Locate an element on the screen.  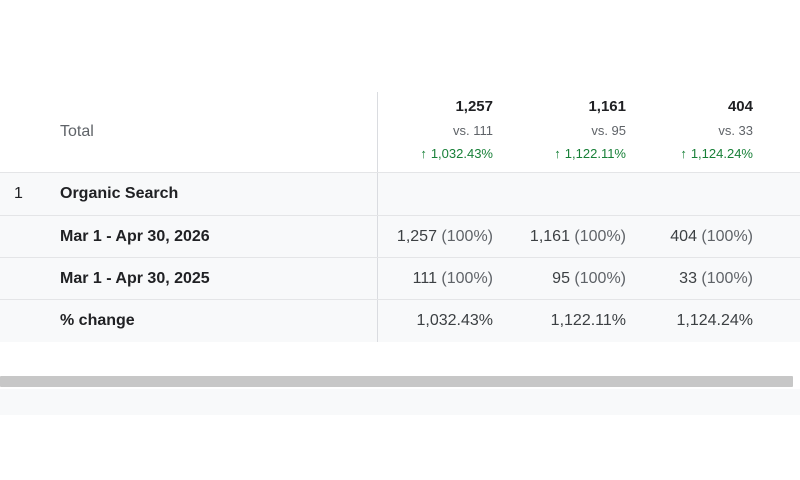
metric-cell: 1,161 (100%) is located at coordinates (578, 236).